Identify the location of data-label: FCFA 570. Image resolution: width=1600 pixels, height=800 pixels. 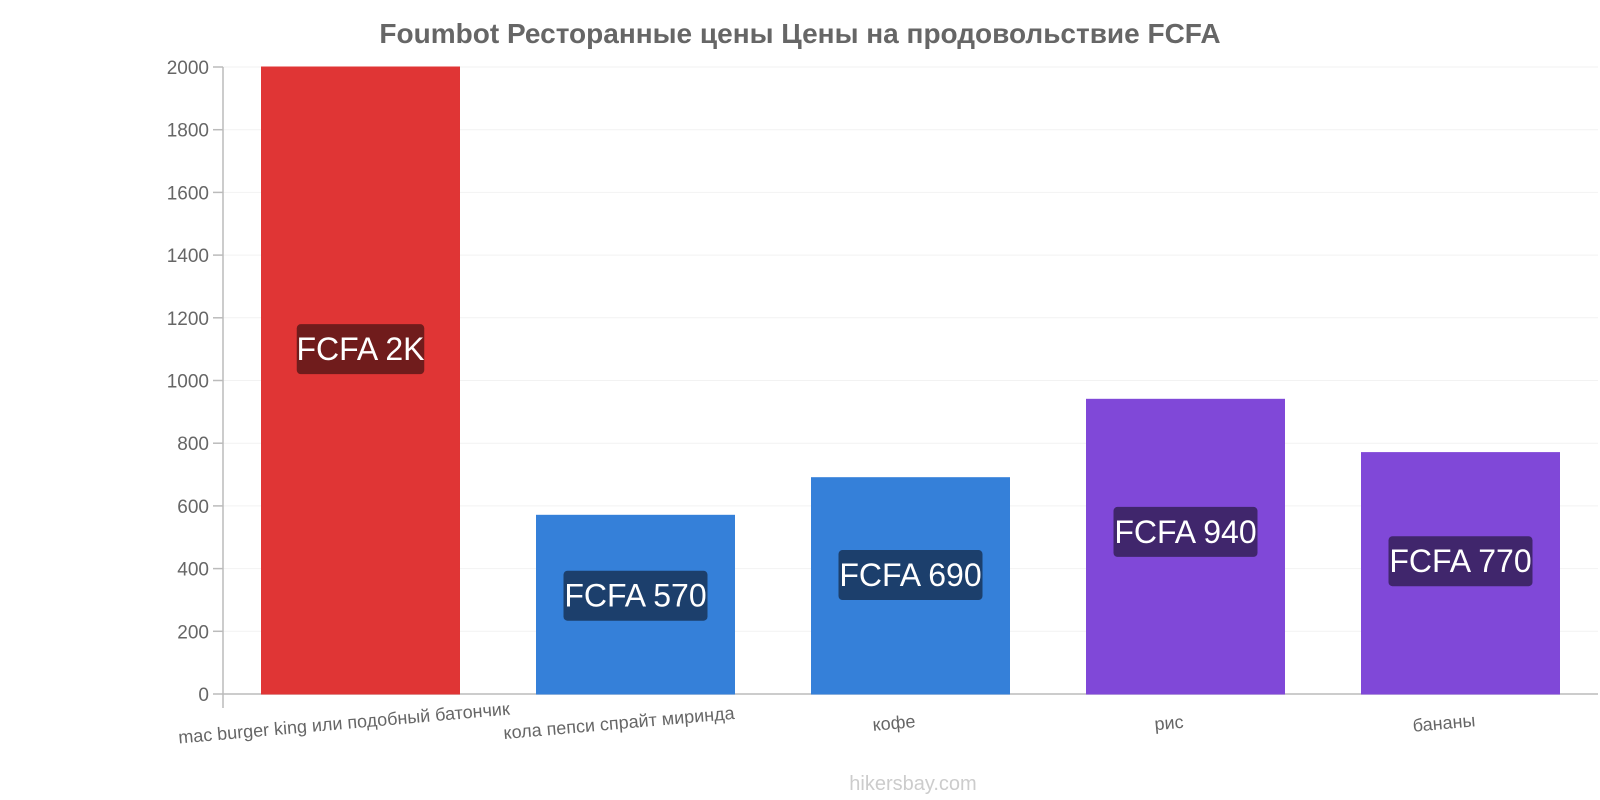
(635, 595).